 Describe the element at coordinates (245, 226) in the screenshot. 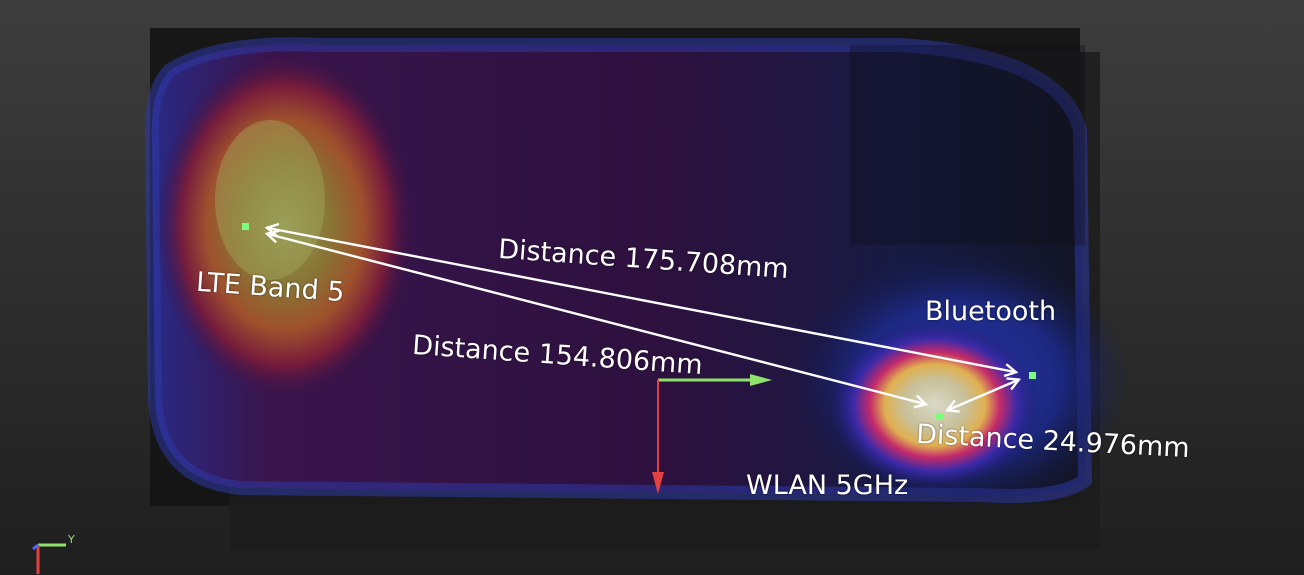

I see `lte-marker` at that location.